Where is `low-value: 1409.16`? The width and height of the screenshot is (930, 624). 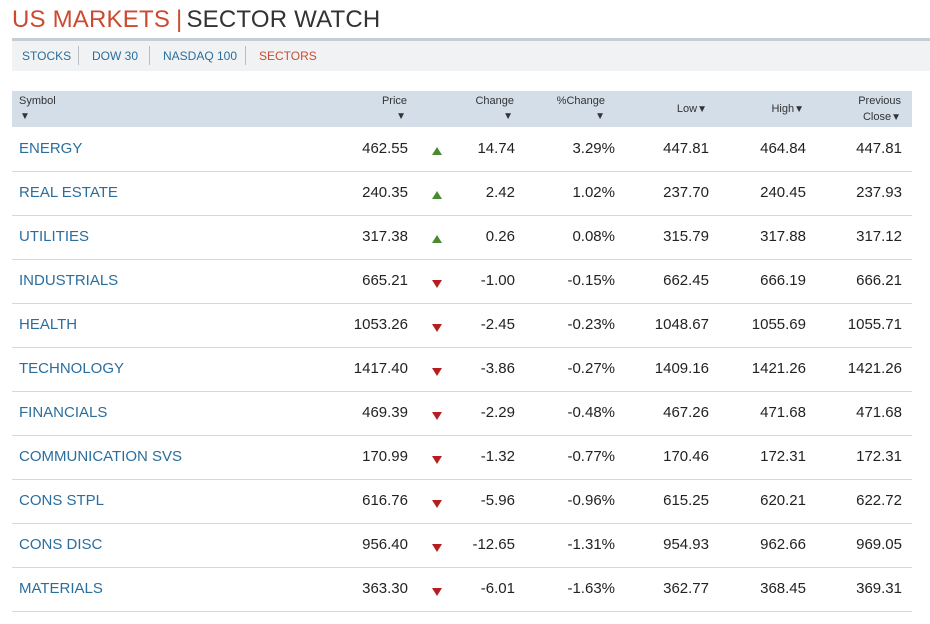
low-value: 1409.16 is located at coordinates (681, 368).